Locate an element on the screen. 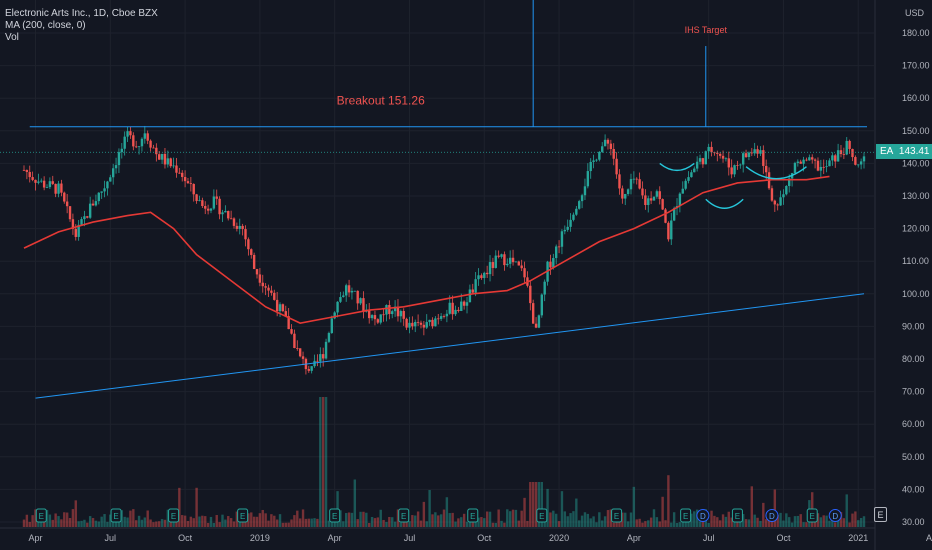 The height and width of the screenshot is (550, 932). svg-text: D is located at coordinates (772, 516).